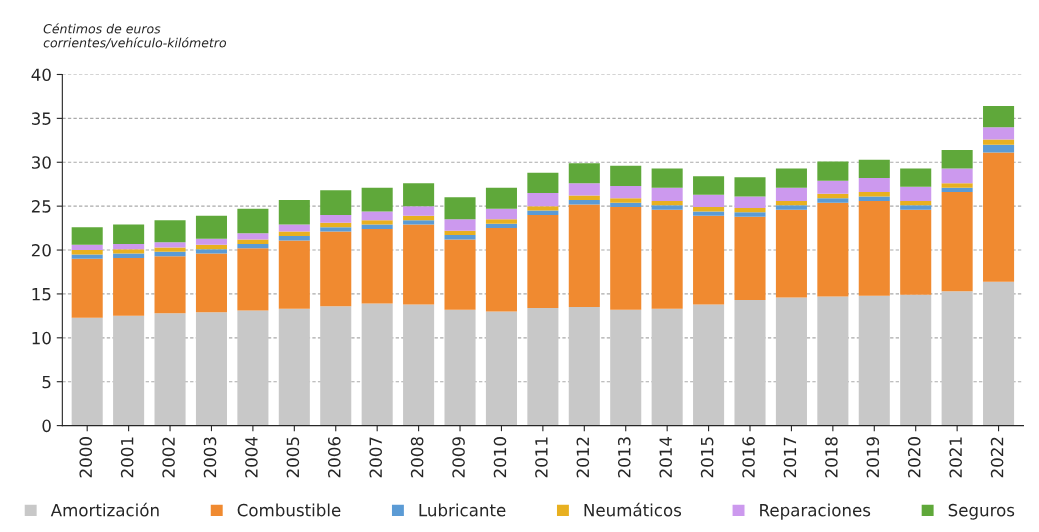  Describe the element at coordinates (790, 457) in the screenshot. I see `x-tick-label: 2017` at that location.